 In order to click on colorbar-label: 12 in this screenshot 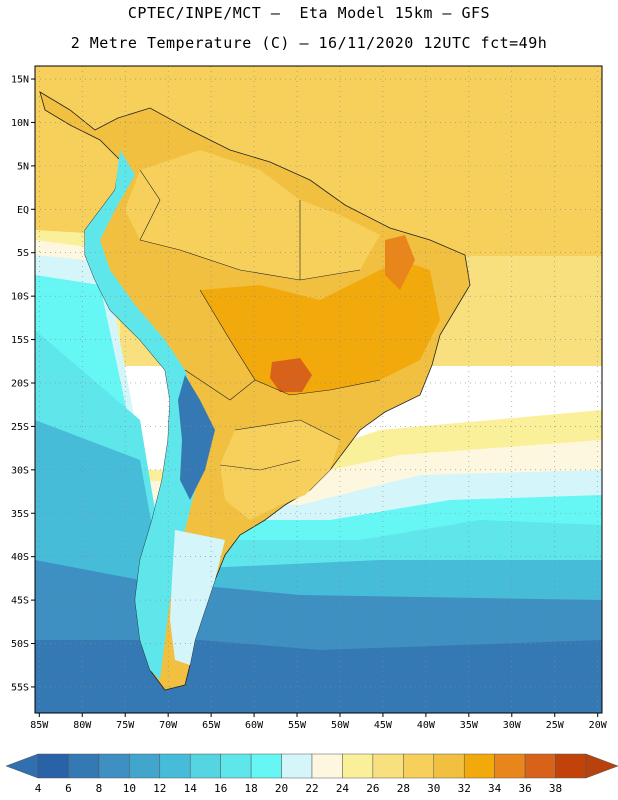, I will do `click(159, 788)`.